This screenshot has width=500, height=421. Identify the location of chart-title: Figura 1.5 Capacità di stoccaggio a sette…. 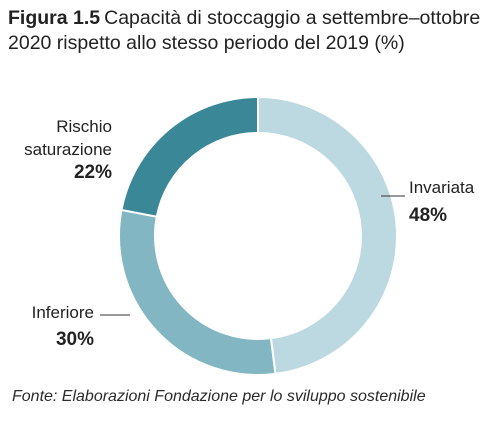
(251, 31).